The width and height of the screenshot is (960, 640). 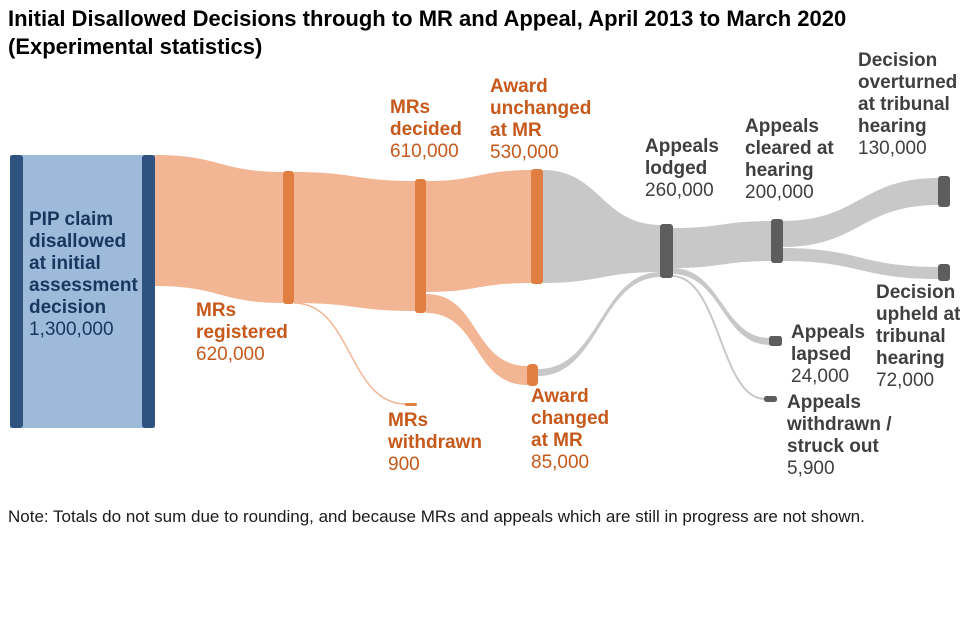 I want to click on flow-appeals-lodged-to-appeals-lapsed, so click(x=721, y=306).